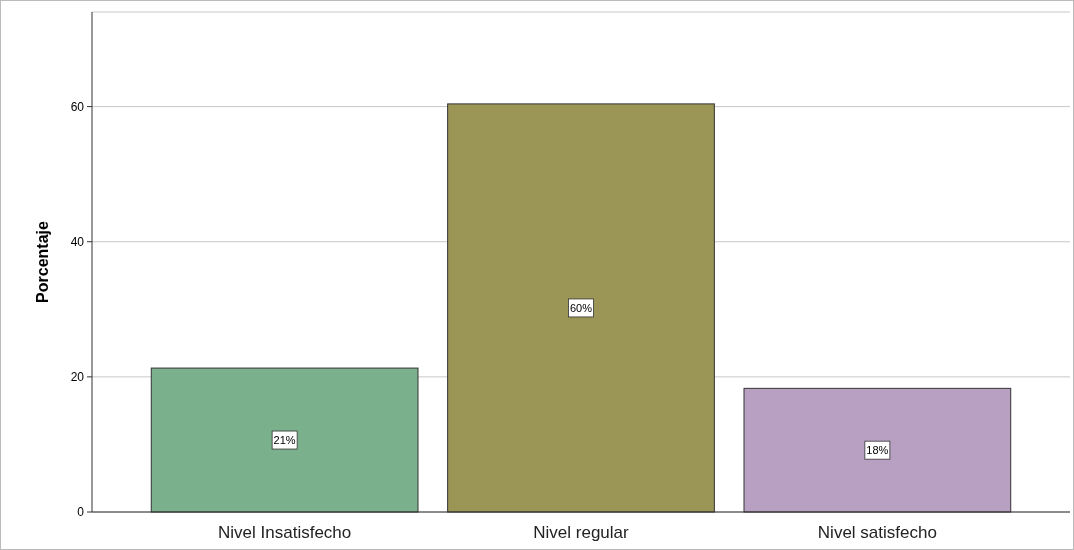 The width and height of the screenshot is (1074, 550). I want to click on y-tick-label: 60, so click(77, 106).